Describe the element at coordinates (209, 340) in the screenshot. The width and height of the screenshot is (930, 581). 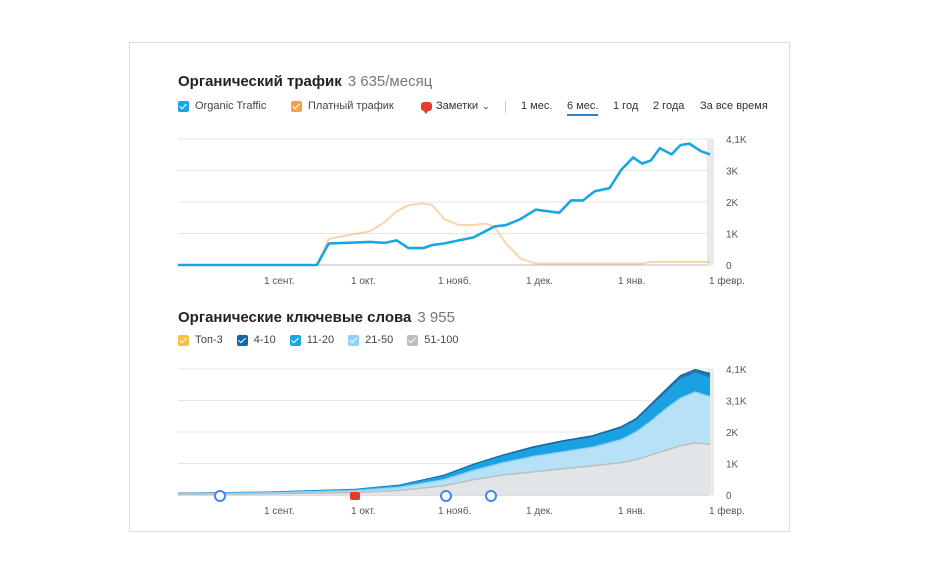
I see `legend-label: Топ-3` at that location.